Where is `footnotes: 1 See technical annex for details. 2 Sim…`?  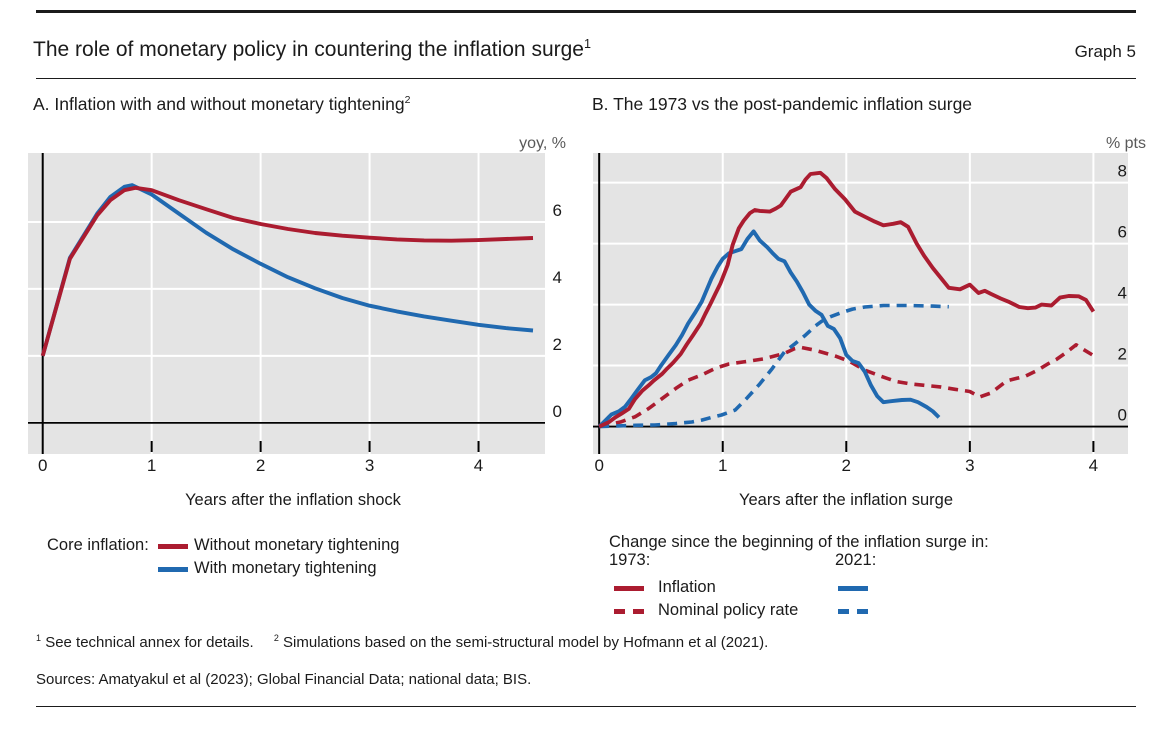
footnotes: 1 See technical annex for details. 2 Sim… is located at coordinates (586, 642).